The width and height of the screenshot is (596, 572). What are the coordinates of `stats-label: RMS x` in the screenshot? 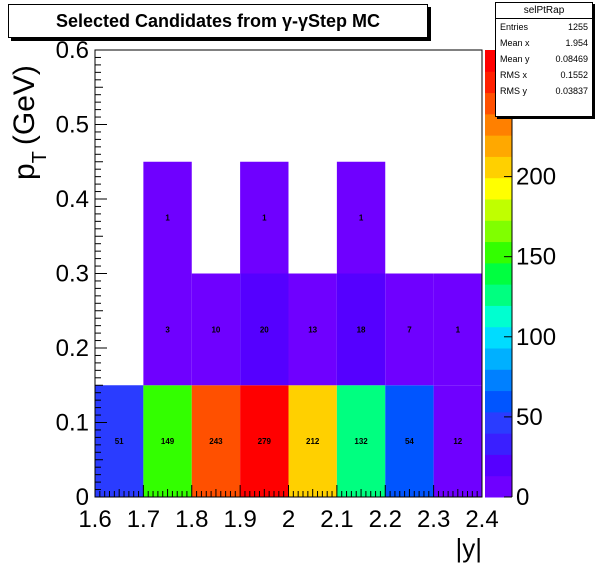 It's located at (513, 75).